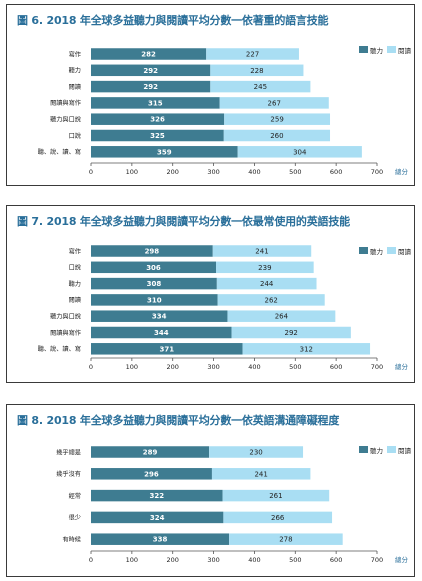 This screenshot has width=422, height=581. I want to click on data-label-listening: 338, so click(160, 540).